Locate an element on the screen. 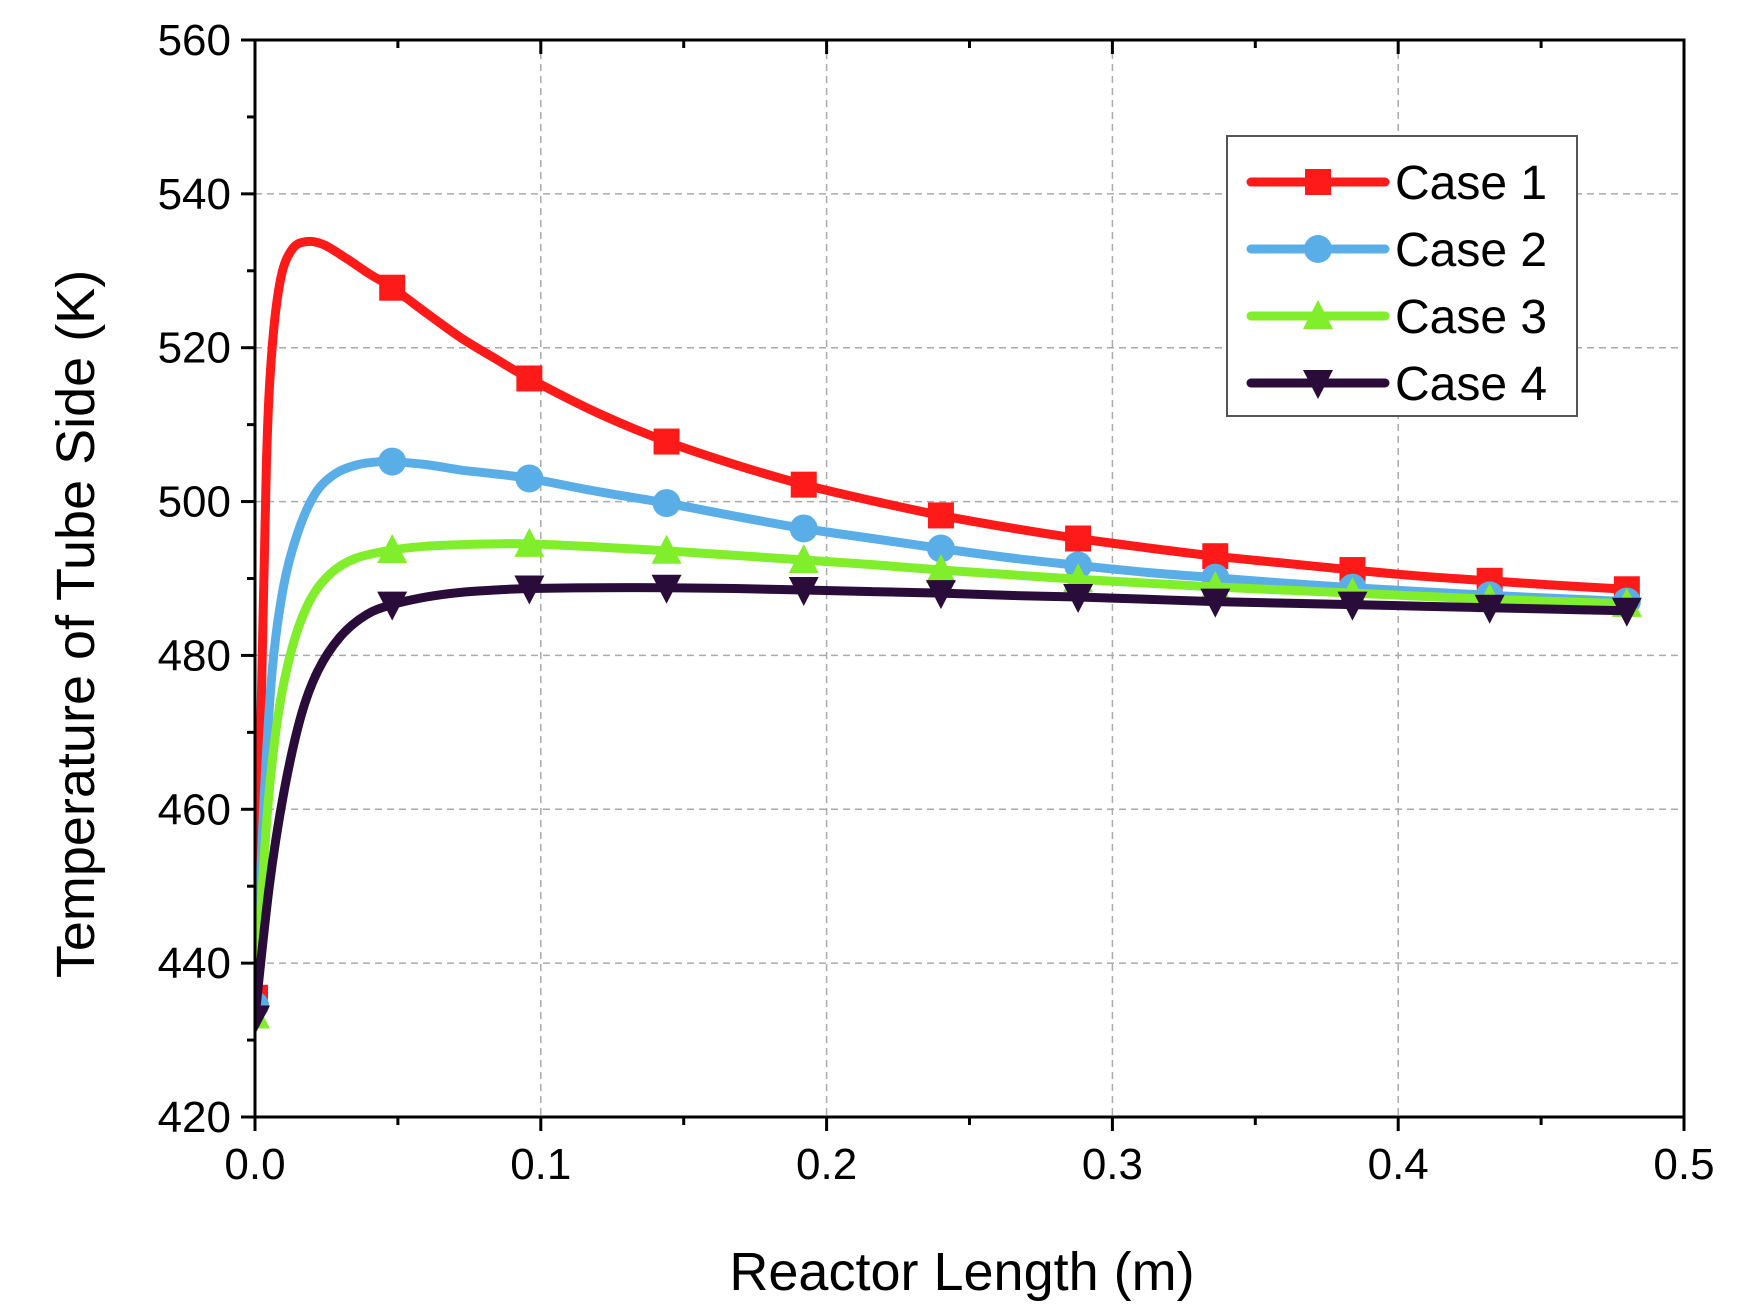  legend-label: Case 4 is located at coordinates (1471, 384).